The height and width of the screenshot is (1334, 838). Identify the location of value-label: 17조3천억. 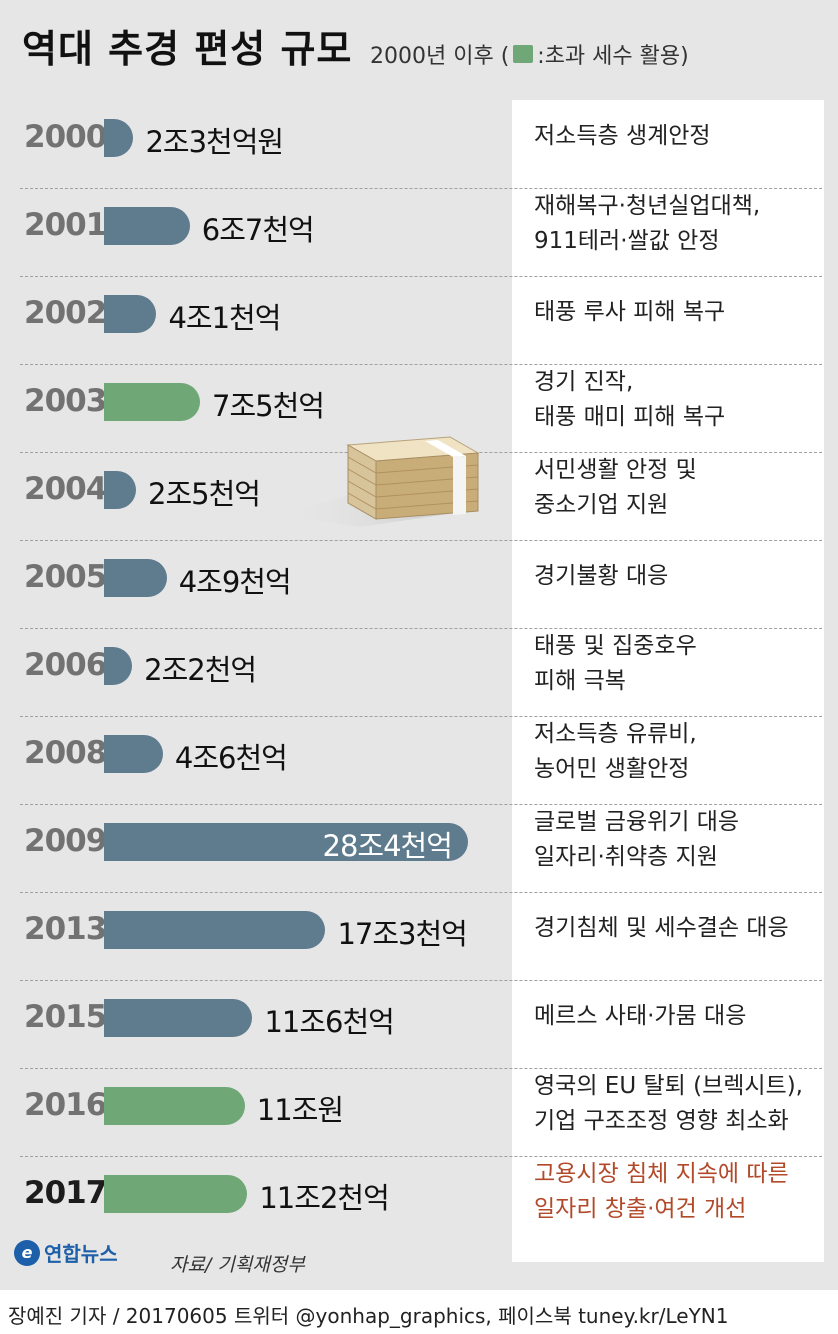
(402, 934).